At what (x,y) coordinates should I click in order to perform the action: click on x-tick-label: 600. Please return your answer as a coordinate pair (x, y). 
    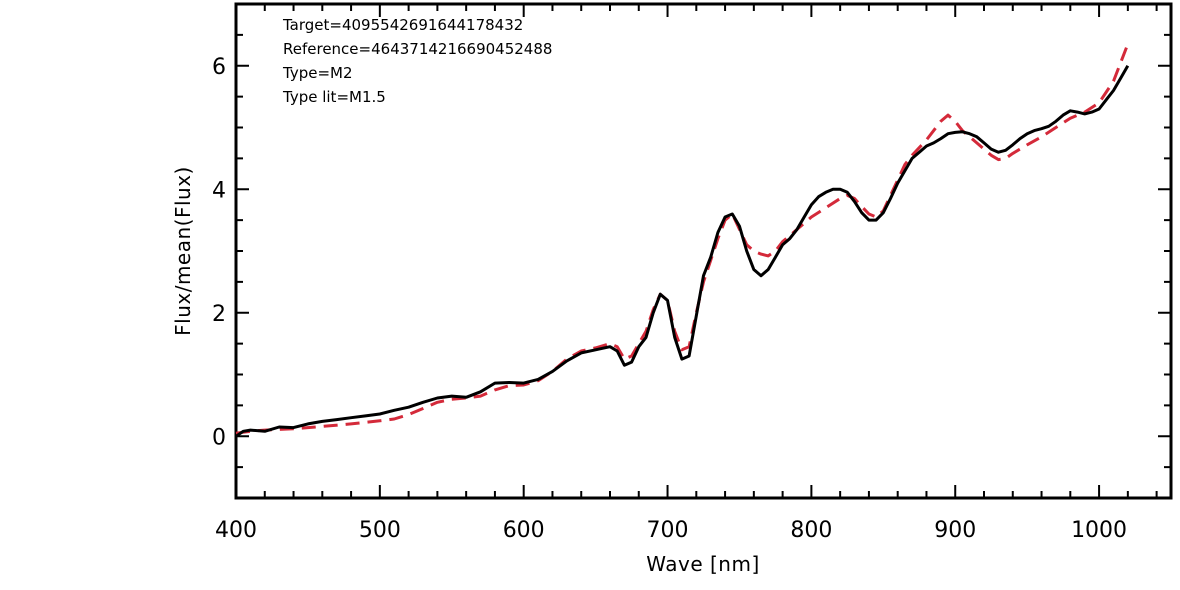
    Looking at the image, I should click on (524, 530).